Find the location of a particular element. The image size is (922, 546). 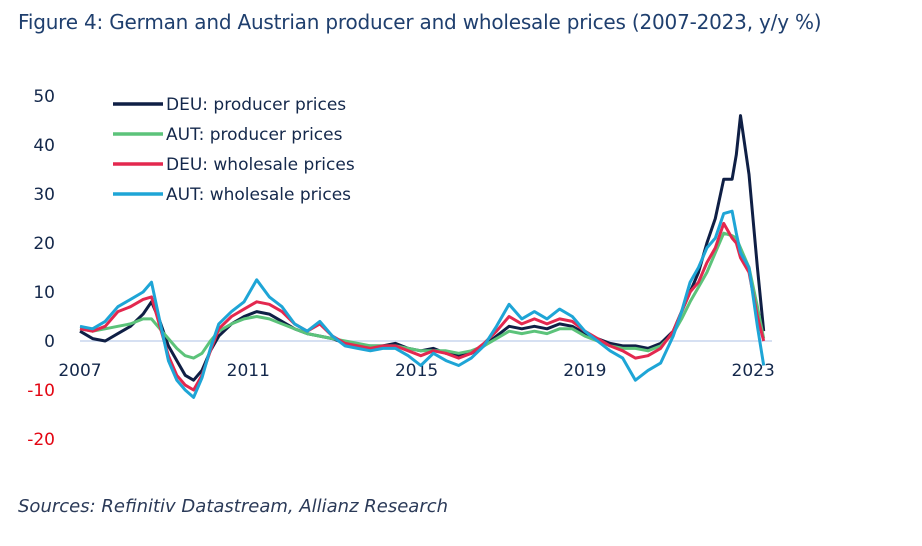

y-tick-label: 30 is located at coordinates (44, 195).